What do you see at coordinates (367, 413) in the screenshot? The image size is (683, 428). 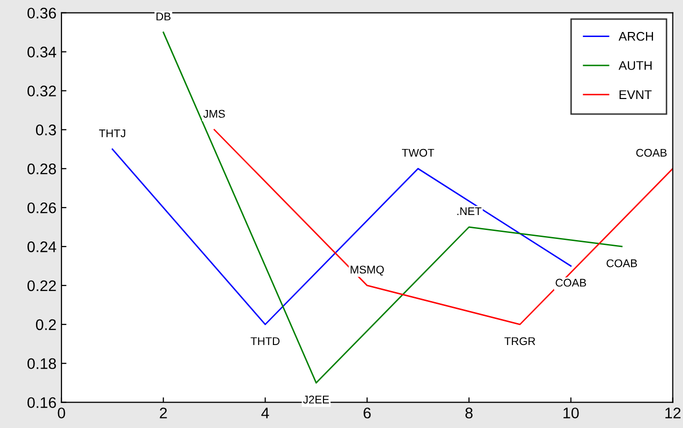 I see `x-tick-label: 6` at bounding box center [367, 413].